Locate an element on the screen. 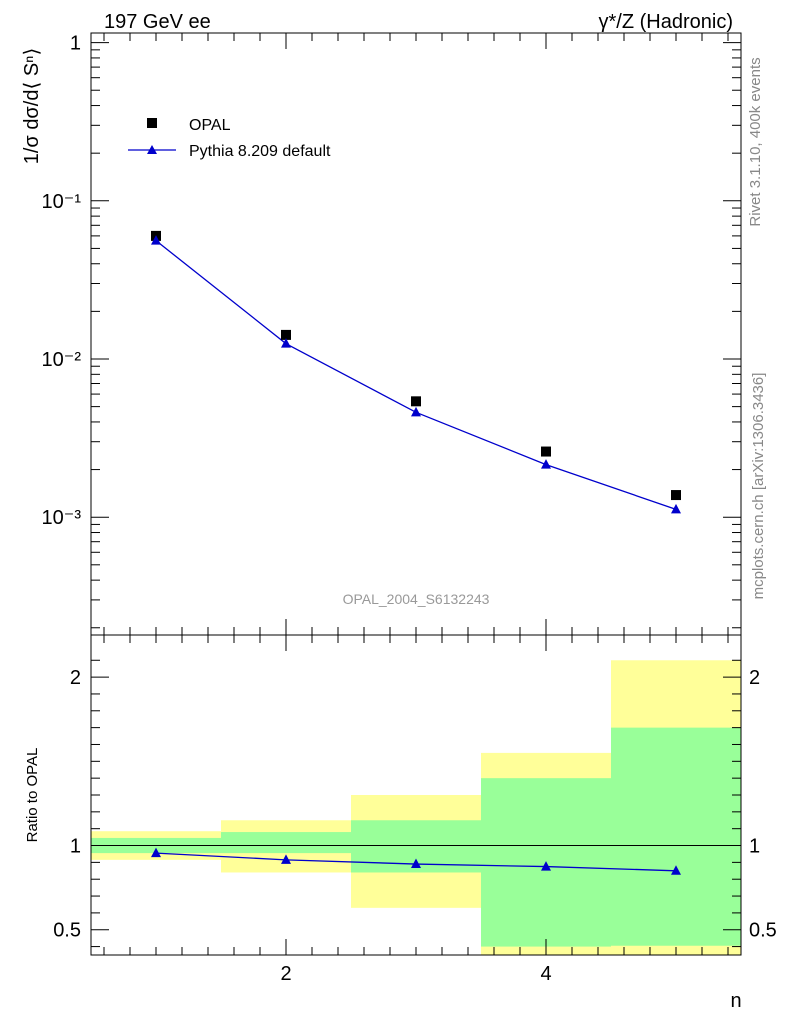 This screenshot has height=1029, width=786. ratio-series is located at coordinates (416, 861).